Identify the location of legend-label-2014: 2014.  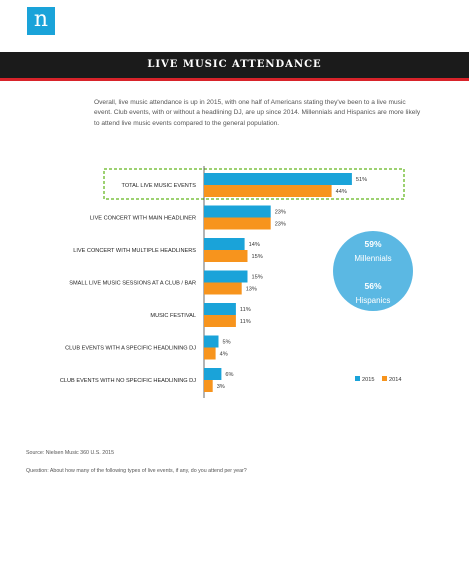
(395, 380).